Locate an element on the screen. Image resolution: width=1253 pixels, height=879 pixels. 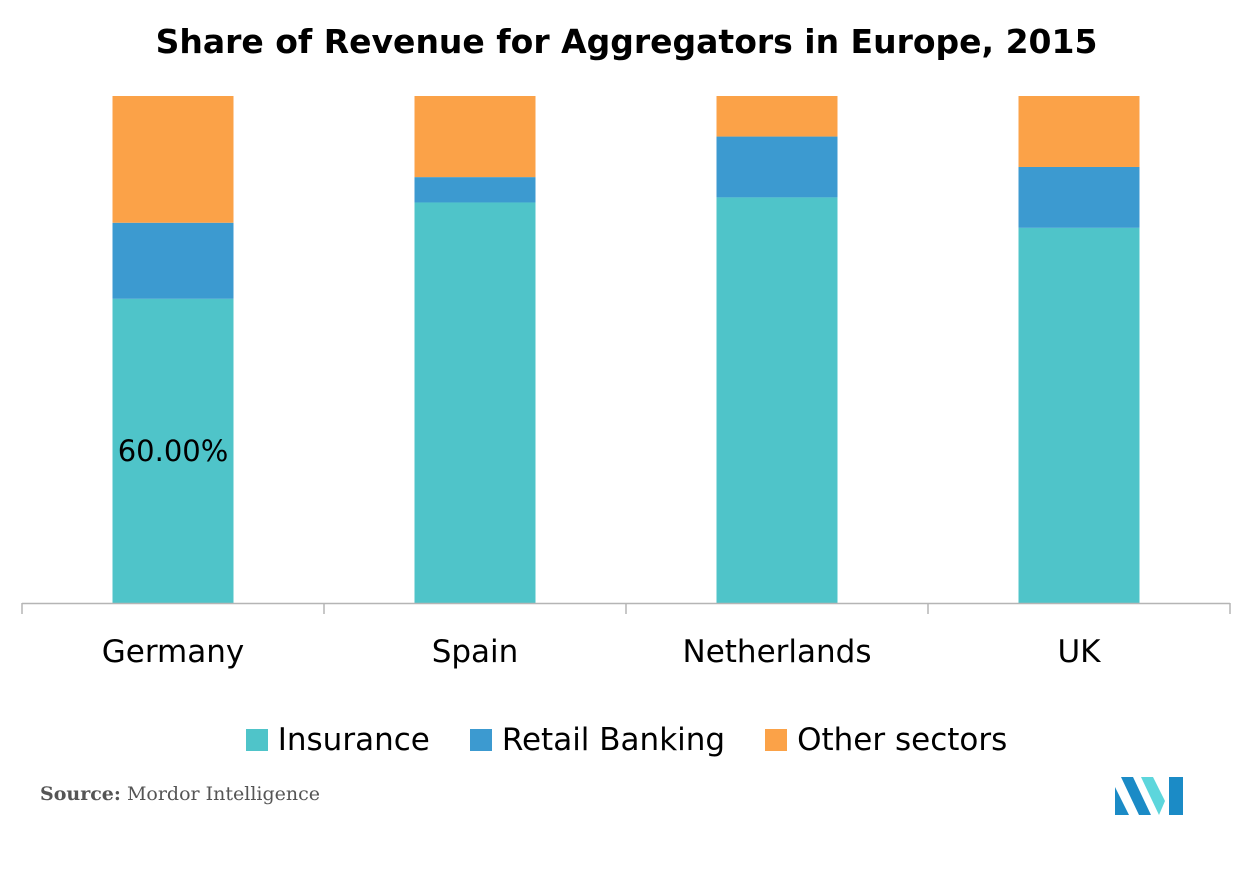
bar-germany-insurance is located at coordinates (173, 450).